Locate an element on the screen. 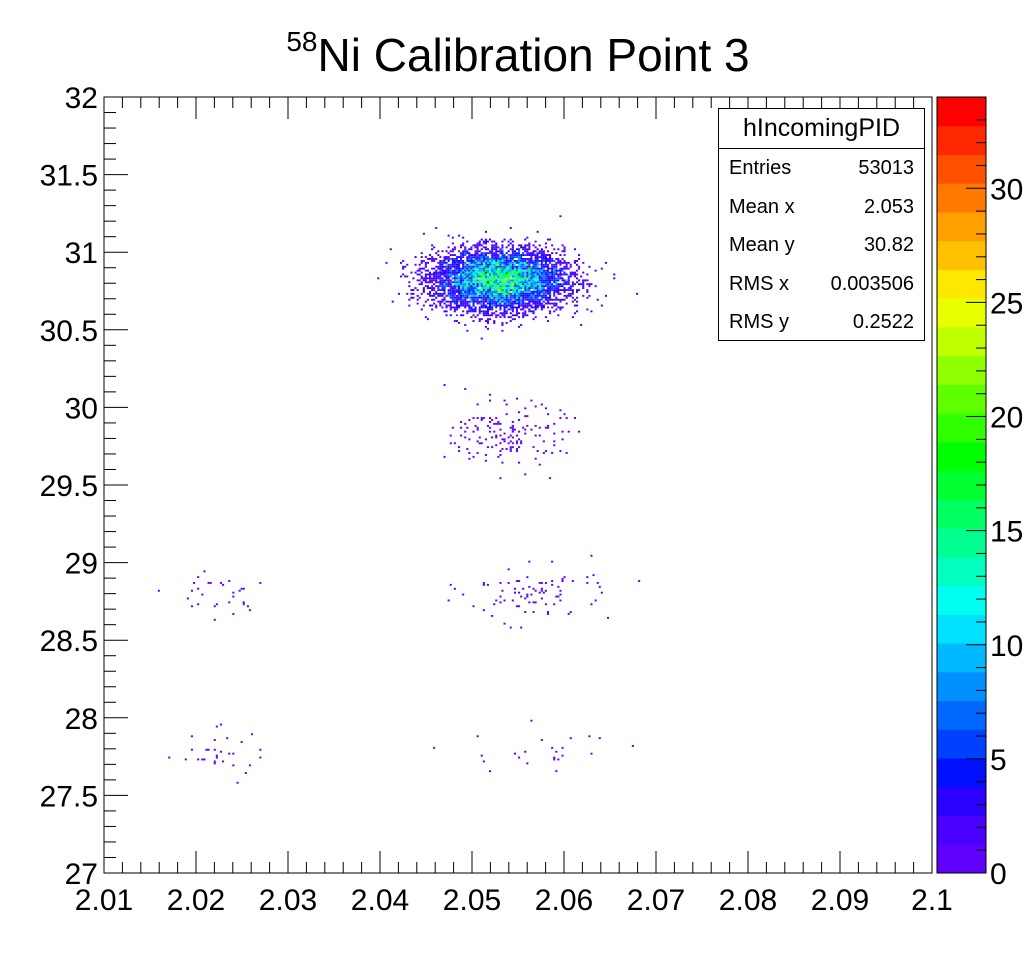 Image resolution: width=1036 pixels, height=970 pixels. x-tick-label: 2.04 is located at coordinates (380, 900).